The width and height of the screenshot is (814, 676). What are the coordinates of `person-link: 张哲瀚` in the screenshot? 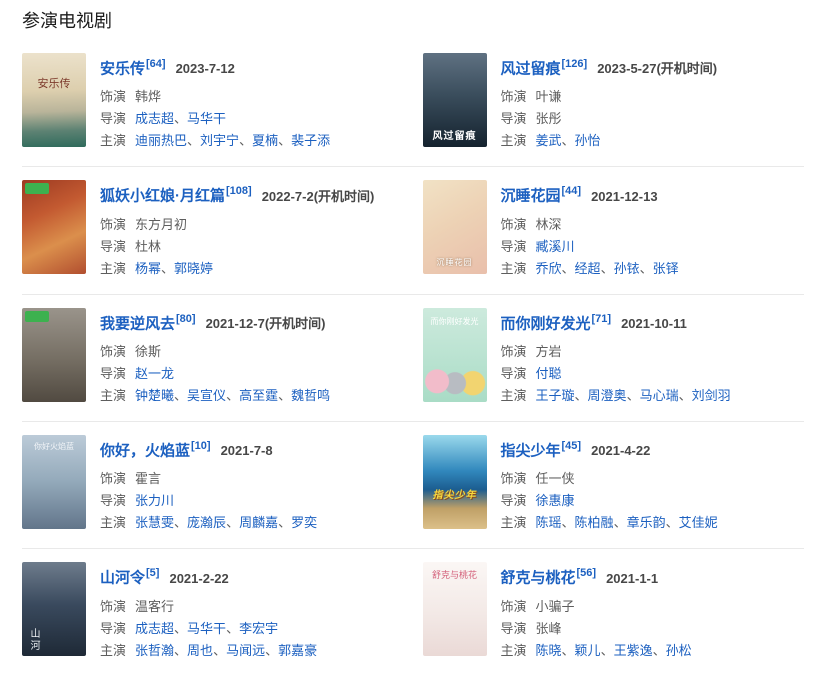 It's located at (155, 650).